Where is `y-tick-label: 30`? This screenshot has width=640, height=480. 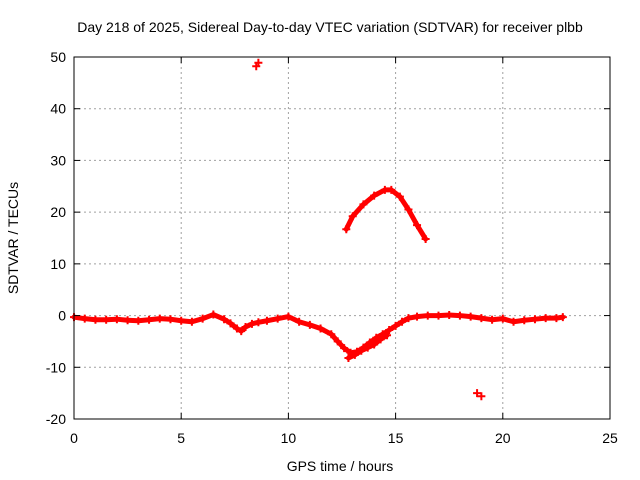 y-tick-label: 30 is located at coordinates (58, 160).